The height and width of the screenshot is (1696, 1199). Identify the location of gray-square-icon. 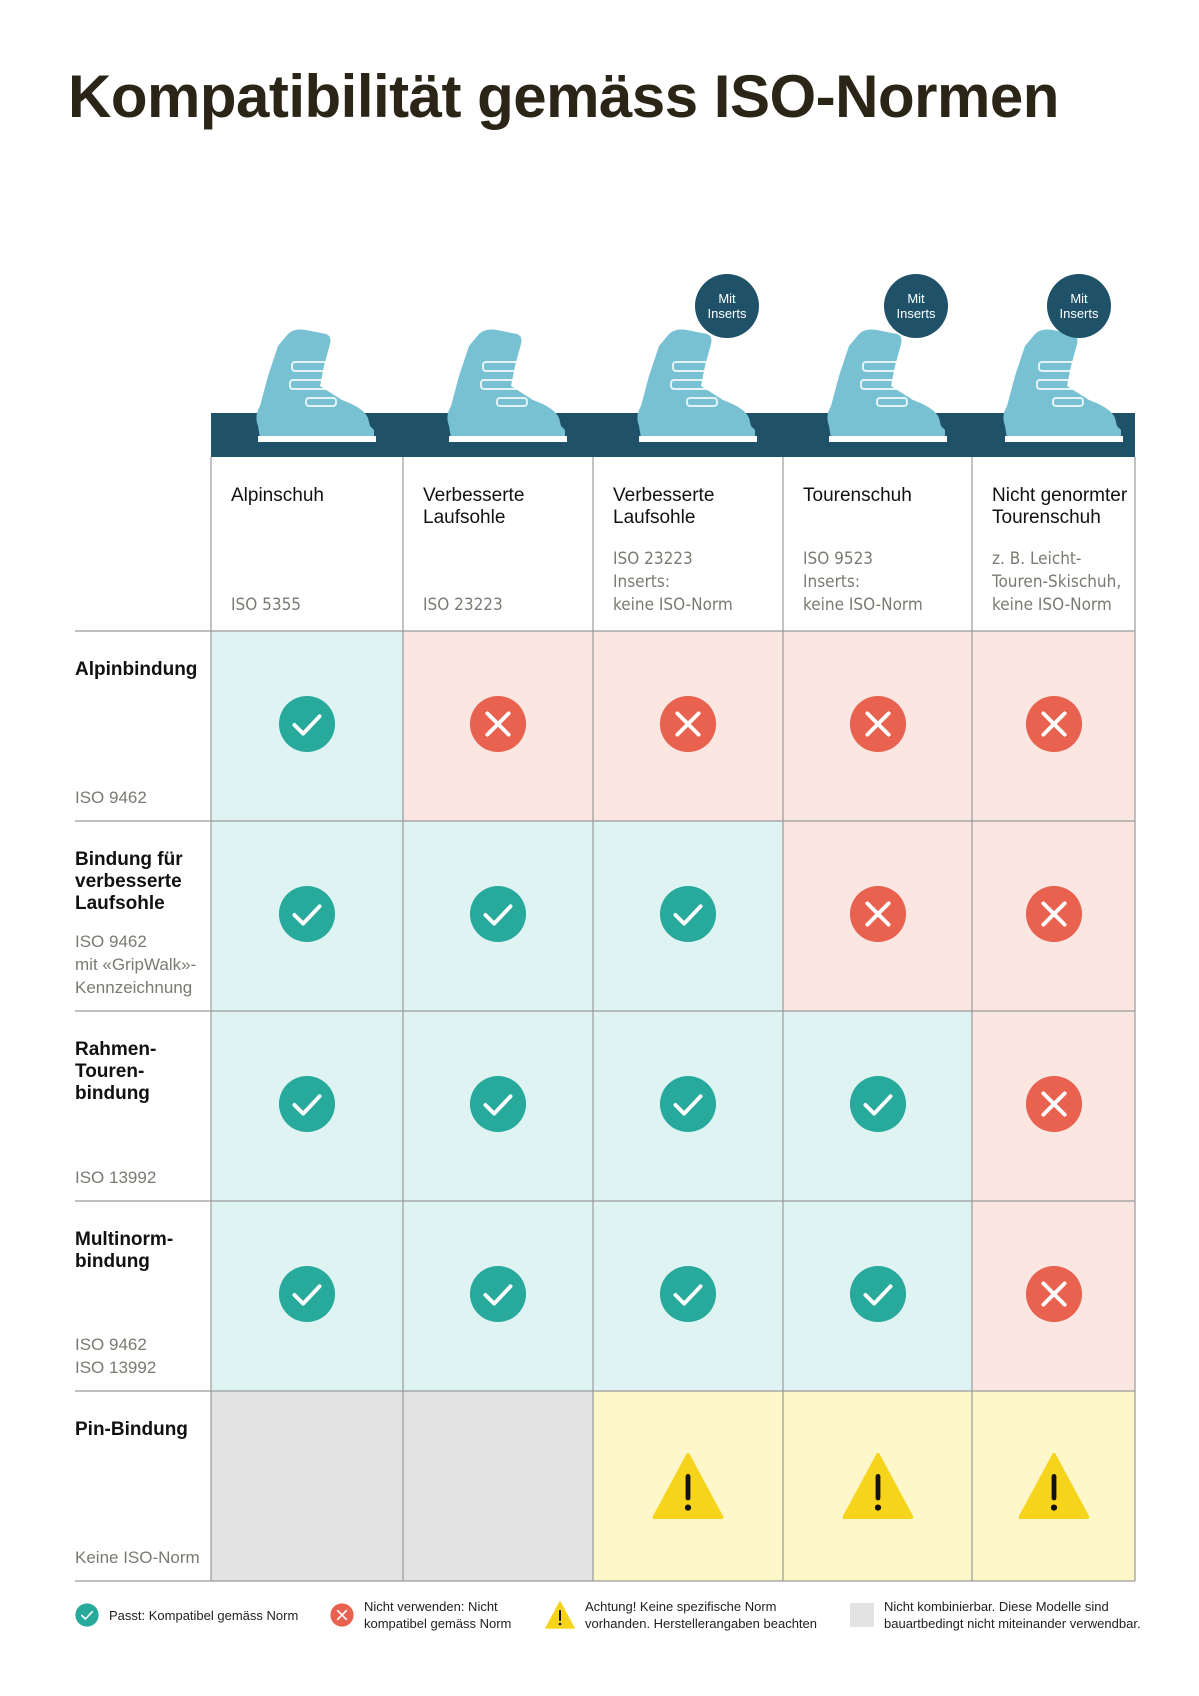
(862, 1615).